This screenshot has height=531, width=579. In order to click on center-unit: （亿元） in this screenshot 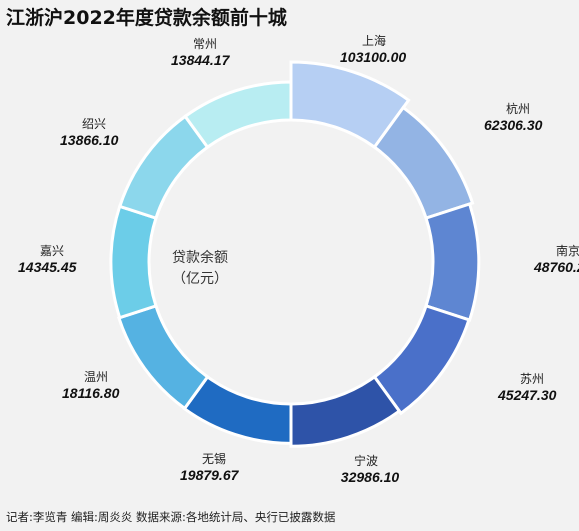, I will do `click(200, 279)`.